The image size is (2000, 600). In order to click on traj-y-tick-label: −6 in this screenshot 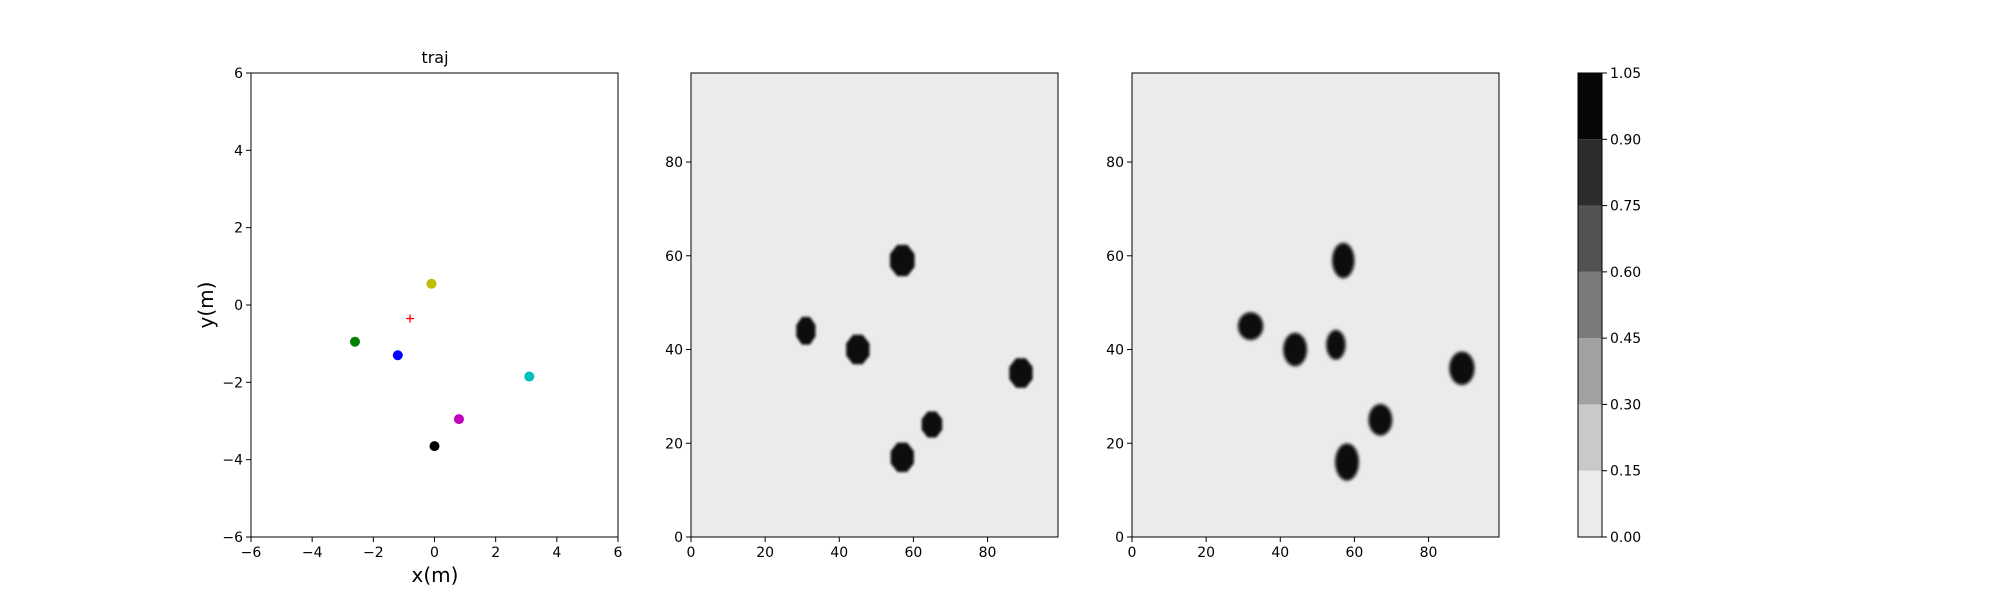, I will do `click(232, 538)`.